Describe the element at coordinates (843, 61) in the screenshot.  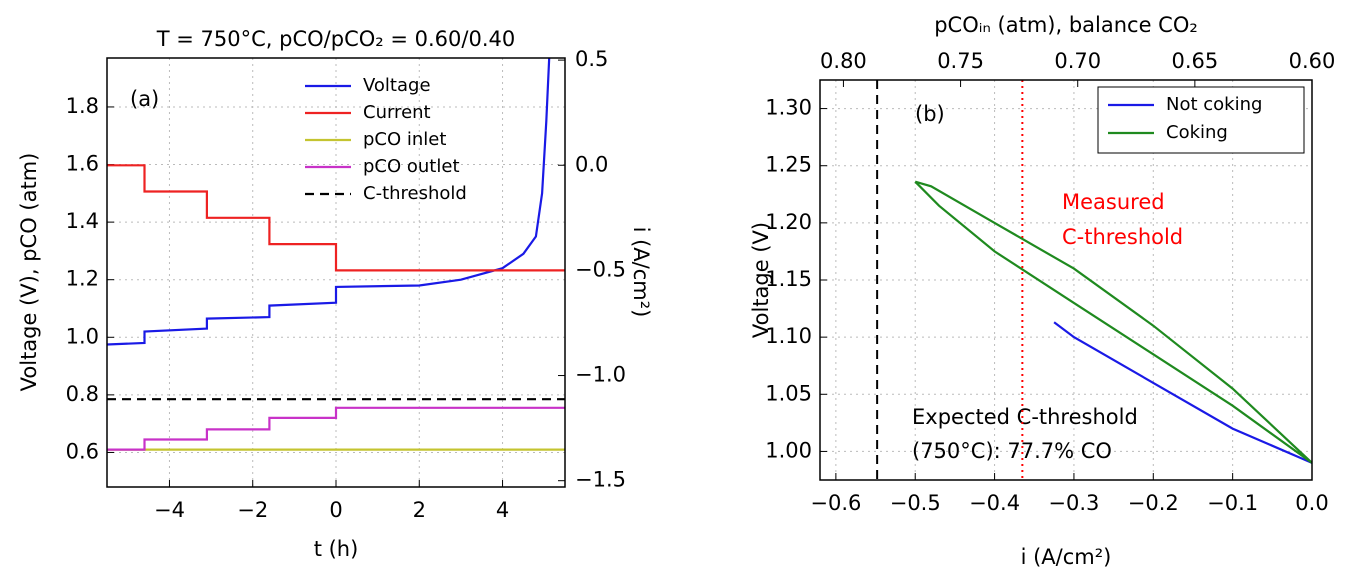
I see `x2-tick-label: 0.80` at that location.